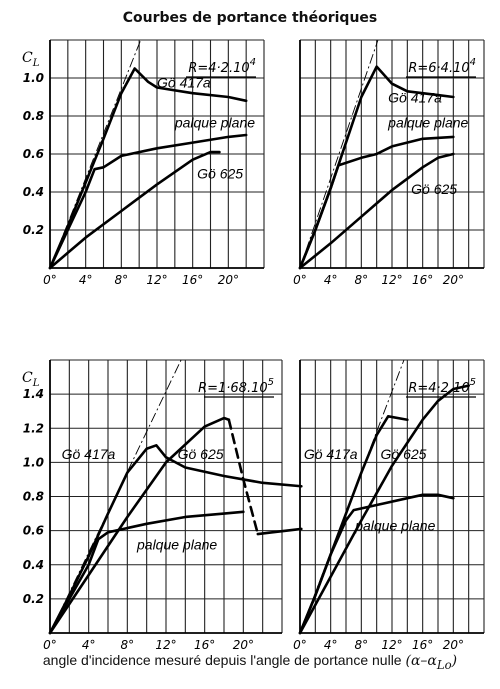  Describe the element at coordinates (339, 154) in the screenshot. I see `theoretical-slope-line` at that location.